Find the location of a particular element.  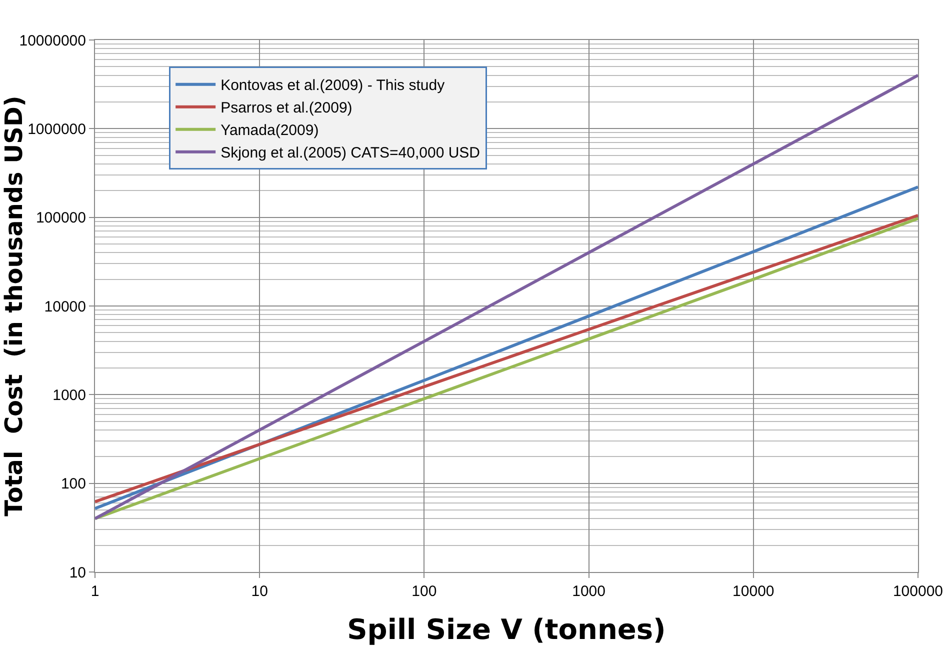

y-tick-label: 10000000 is located at coordinates (52, 41).